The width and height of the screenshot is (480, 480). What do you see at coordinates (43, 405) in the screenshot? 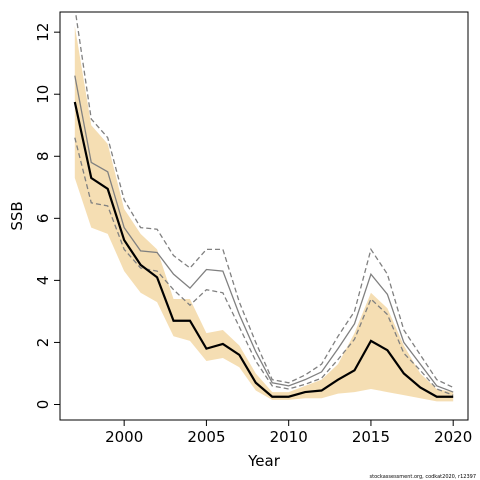
I see `y-tick-label: 0` at bounding box center [43, 405].